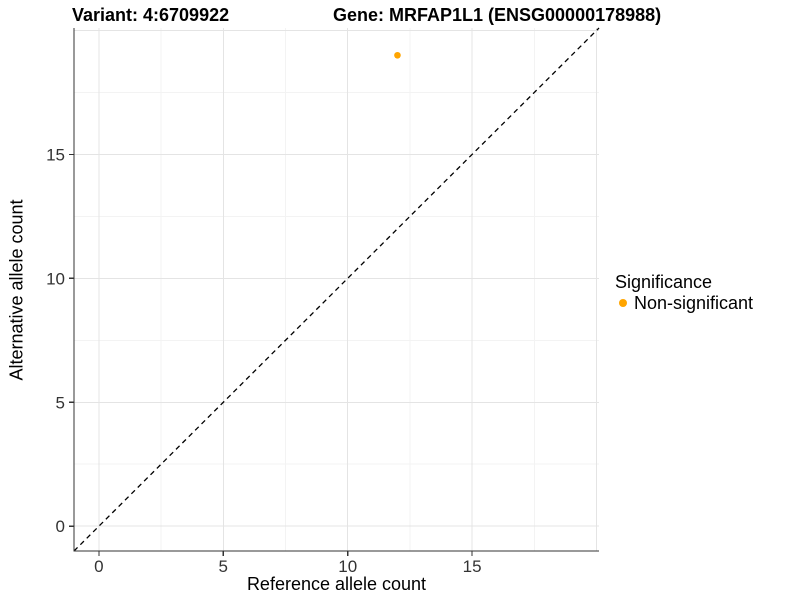 The width and height of the screenshot is (800, 600). What do you see at coordinates (336, 584) in the screenshot?
I see `x-axis-title: Reference allele count` at bounding box center [336, 584].